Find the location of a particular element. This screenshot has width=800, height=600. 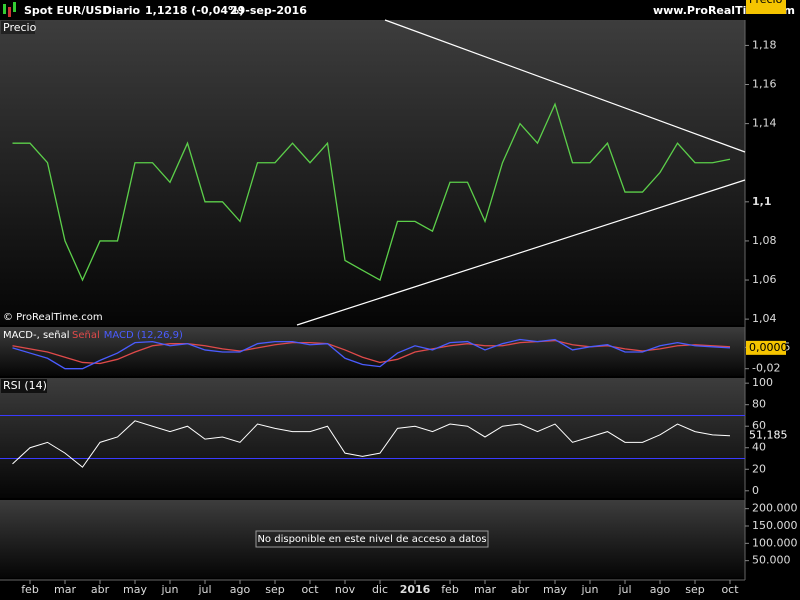

date: 29-sep-2016 is located at coordinates (268, 10).